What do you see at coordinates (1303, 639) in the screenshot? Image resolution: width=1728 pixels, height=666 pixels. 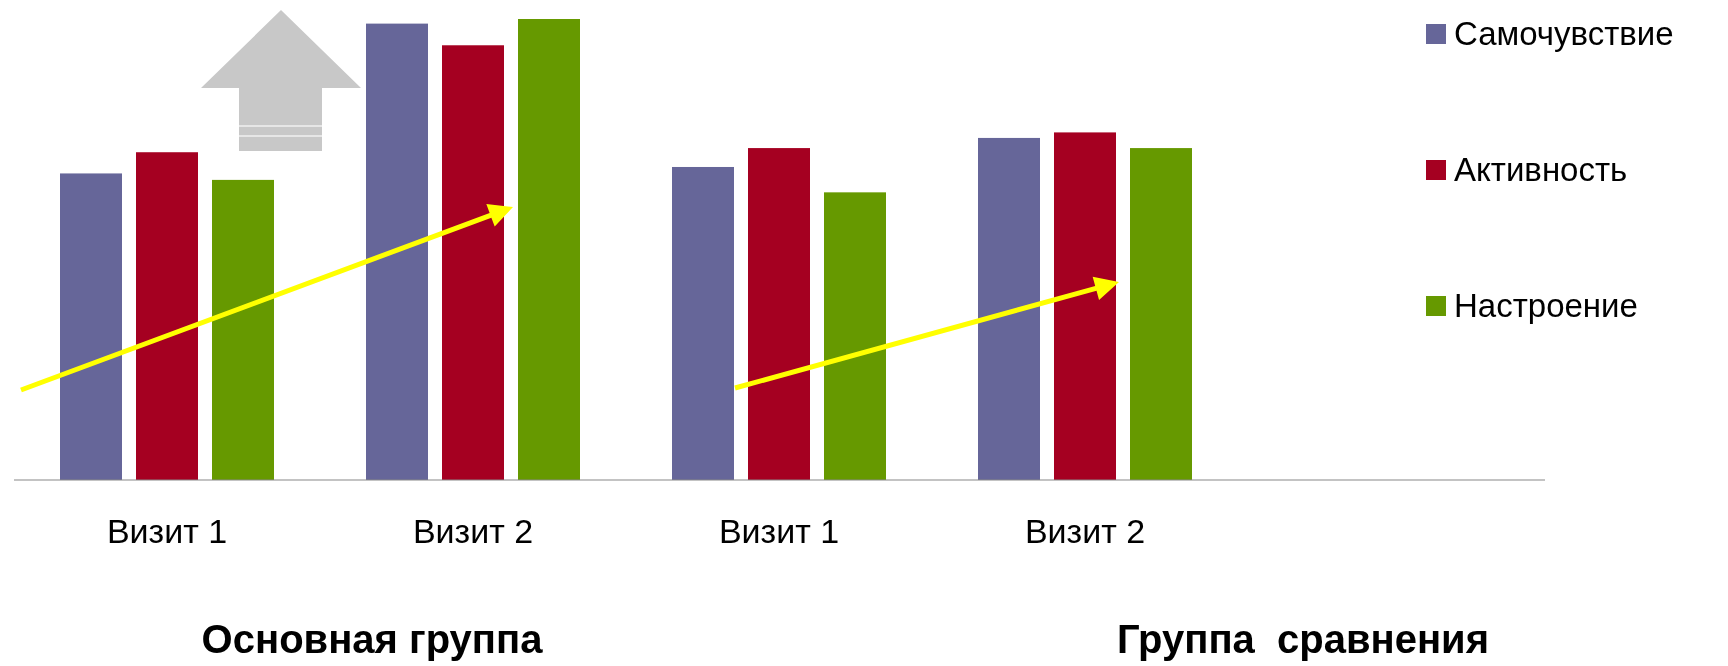 I see `text: Группа сравнения` at bounding box center [1303, 639].